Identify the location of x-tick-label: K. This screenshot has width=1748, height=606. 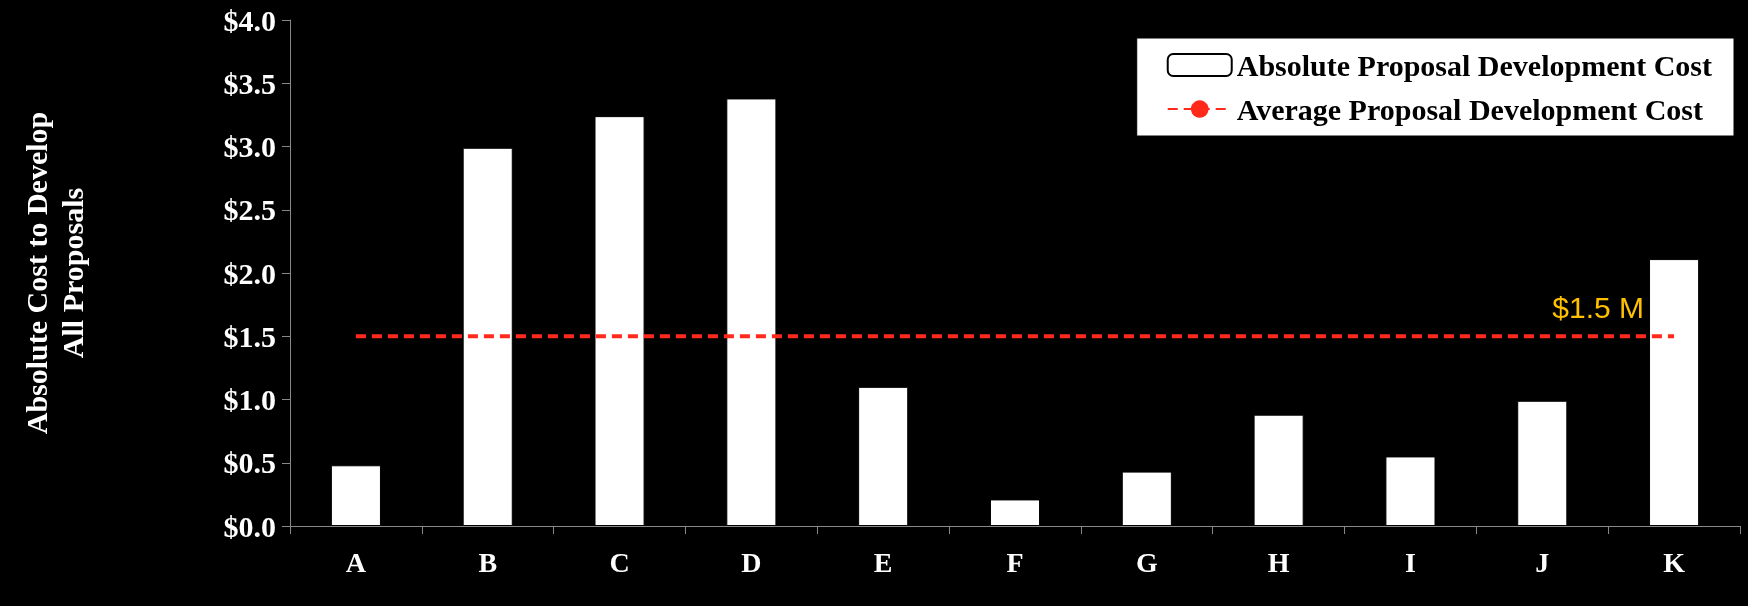
(1674, 562).